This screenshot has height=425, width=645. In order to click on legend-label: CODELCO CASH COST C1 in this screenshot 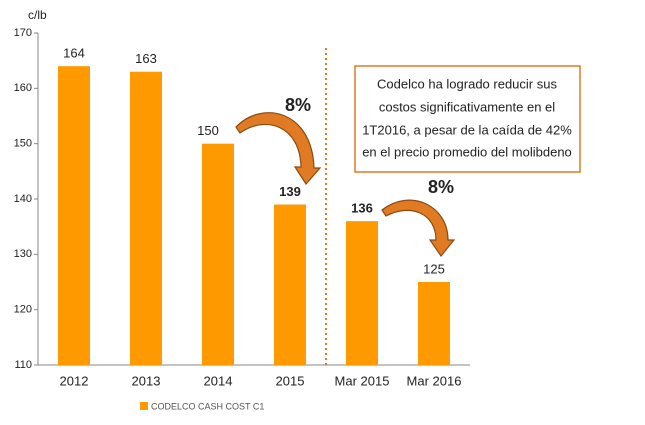, I will do `click(207, 406)`.